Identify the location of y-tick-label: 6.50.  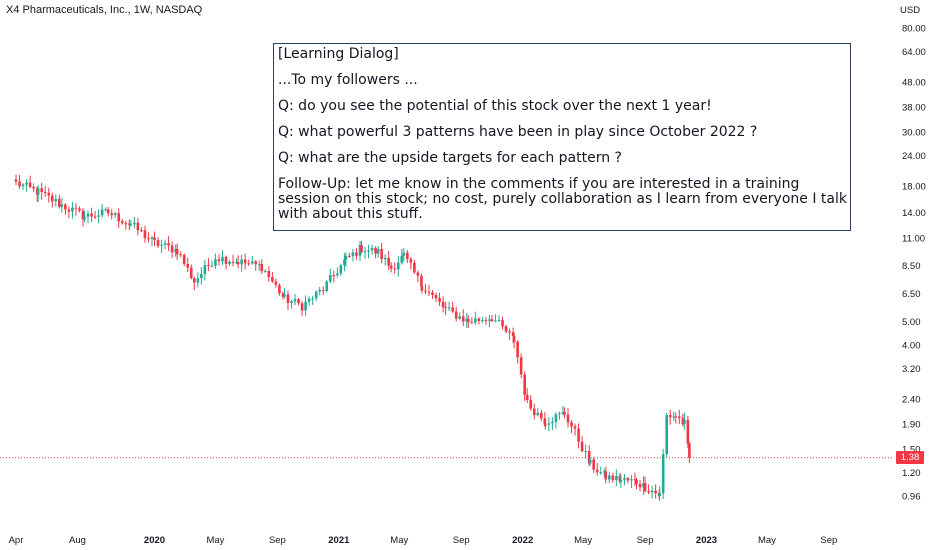
(911, 294).